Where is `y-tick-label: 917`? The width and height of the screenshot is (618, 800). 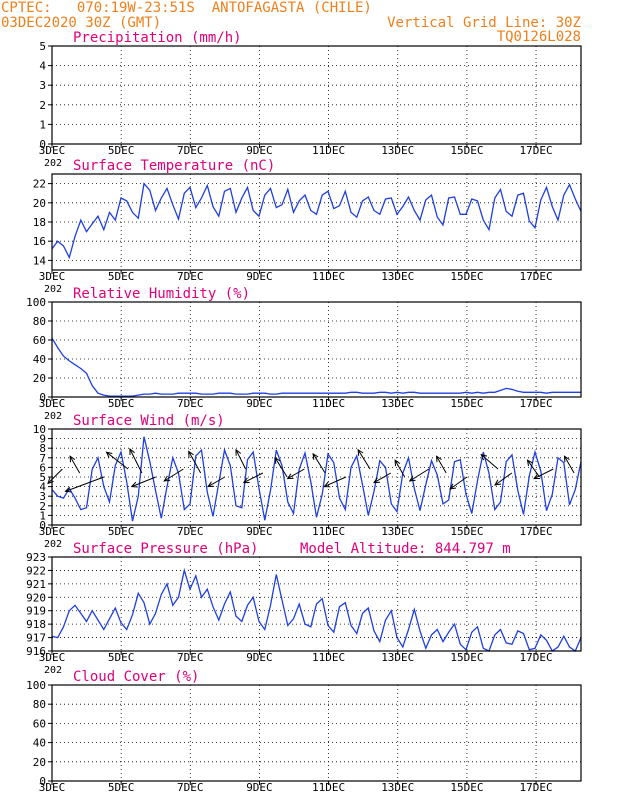
y-tick-label: 917 is located at coordinates (36, 638).